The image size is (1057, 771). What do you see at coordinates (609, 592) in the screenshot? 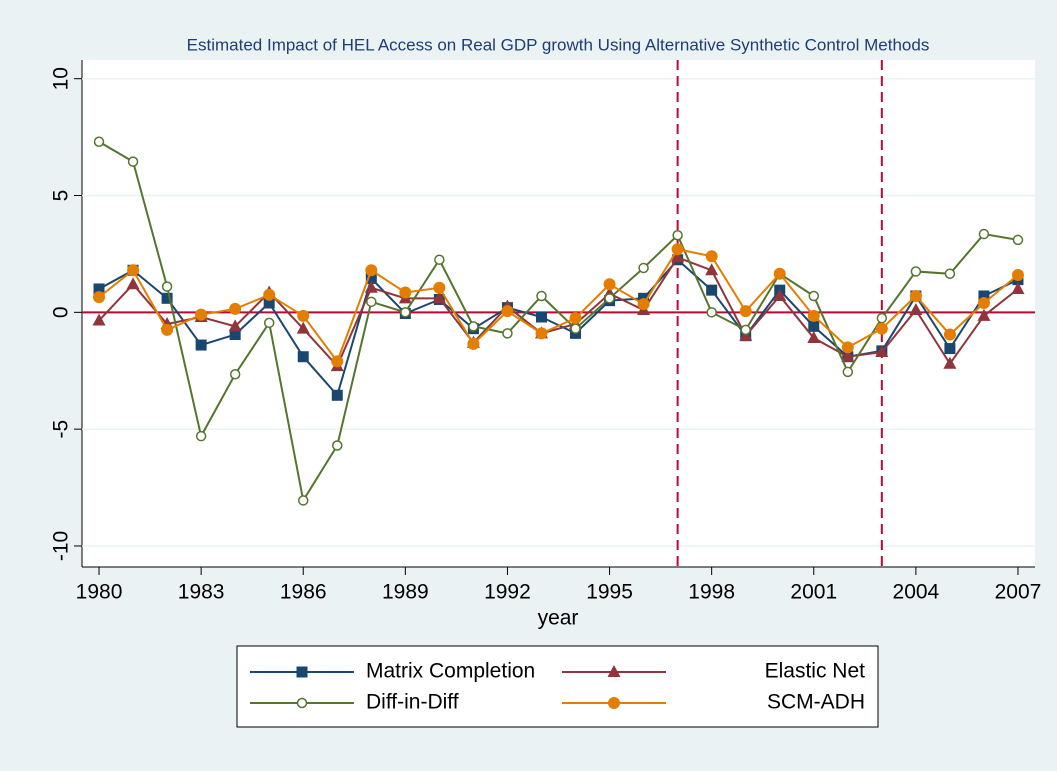
I see `x-tick-label: 1995` at bounding box center [609, 592].